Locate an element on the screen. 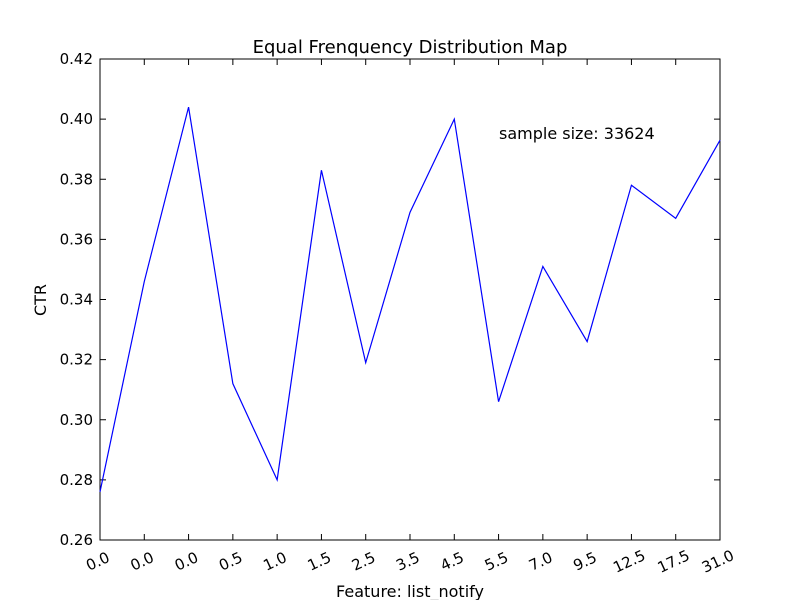  x-tick-label: 17.5 is located at coordinates (674, 561).